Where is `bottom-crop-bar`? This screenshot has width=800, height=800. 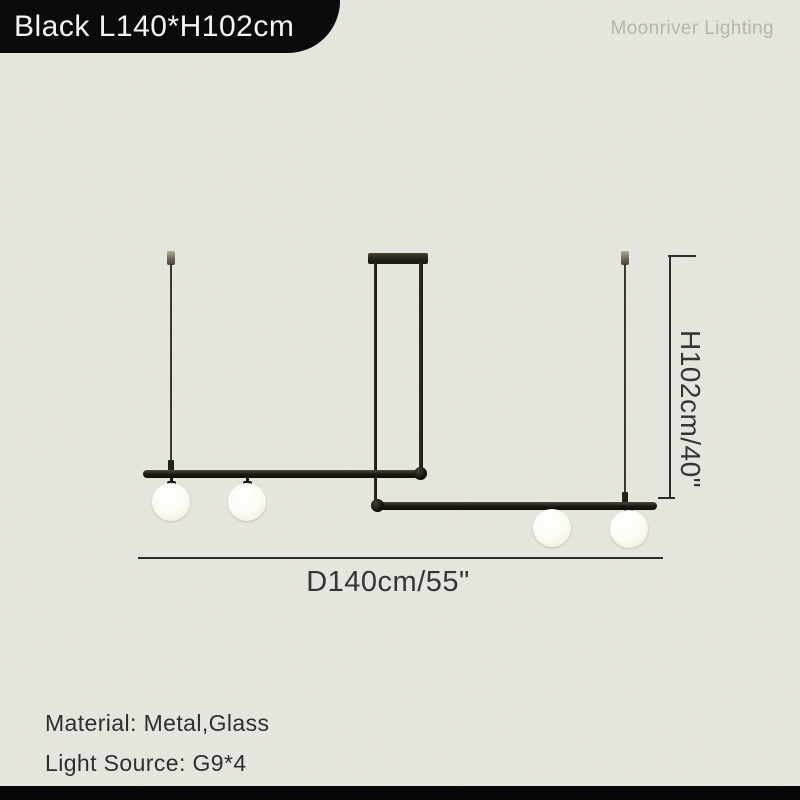
bottom-crop-bar is located at coordinates (400, 793).